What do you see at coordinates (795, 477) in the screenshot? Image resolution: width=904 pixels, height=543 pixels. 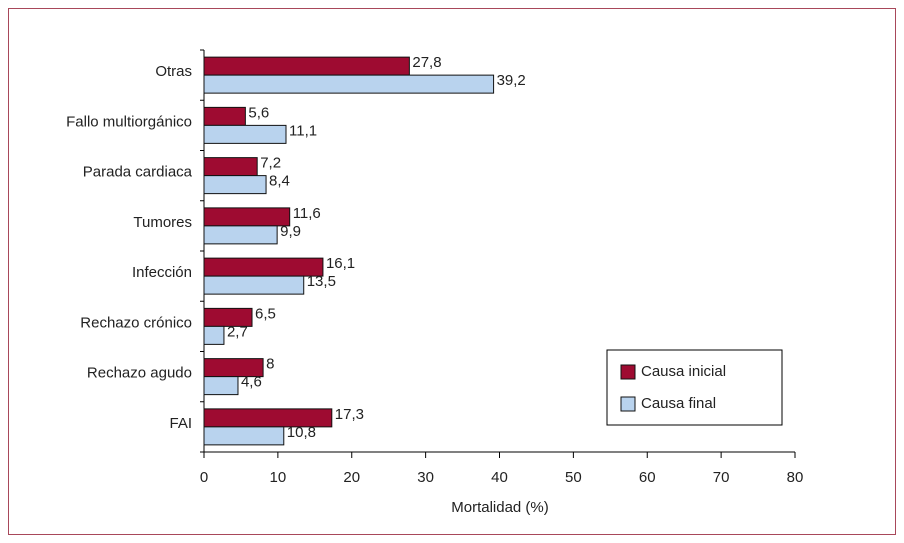 I see `x-tick-label: 80` at bounding box center [795, 477].